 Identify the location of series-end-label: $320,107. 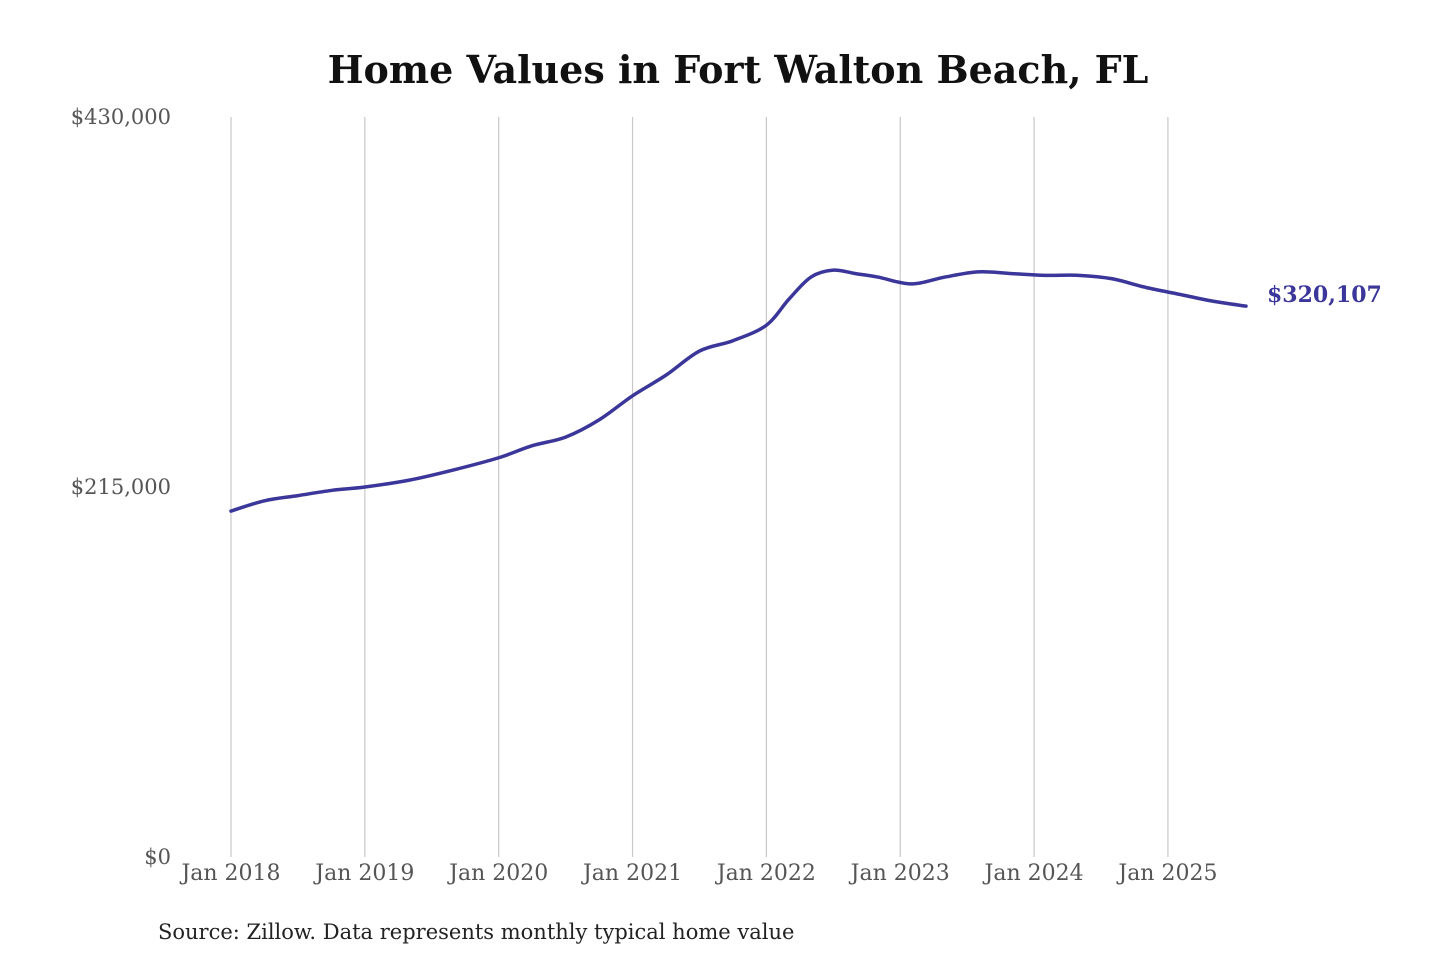
(1324, 295).